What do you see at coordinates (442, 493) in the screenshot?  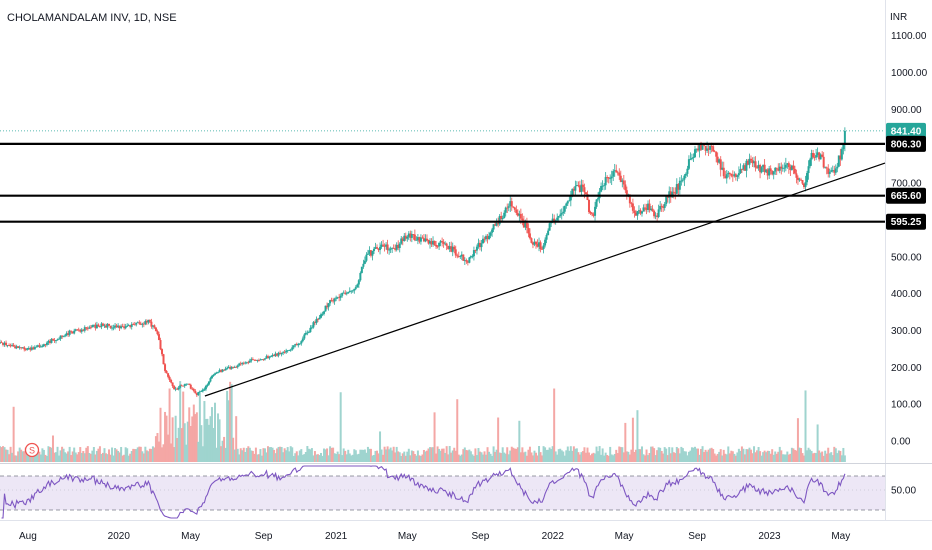 I see `rsi-band` at bounding box center [442, 493].